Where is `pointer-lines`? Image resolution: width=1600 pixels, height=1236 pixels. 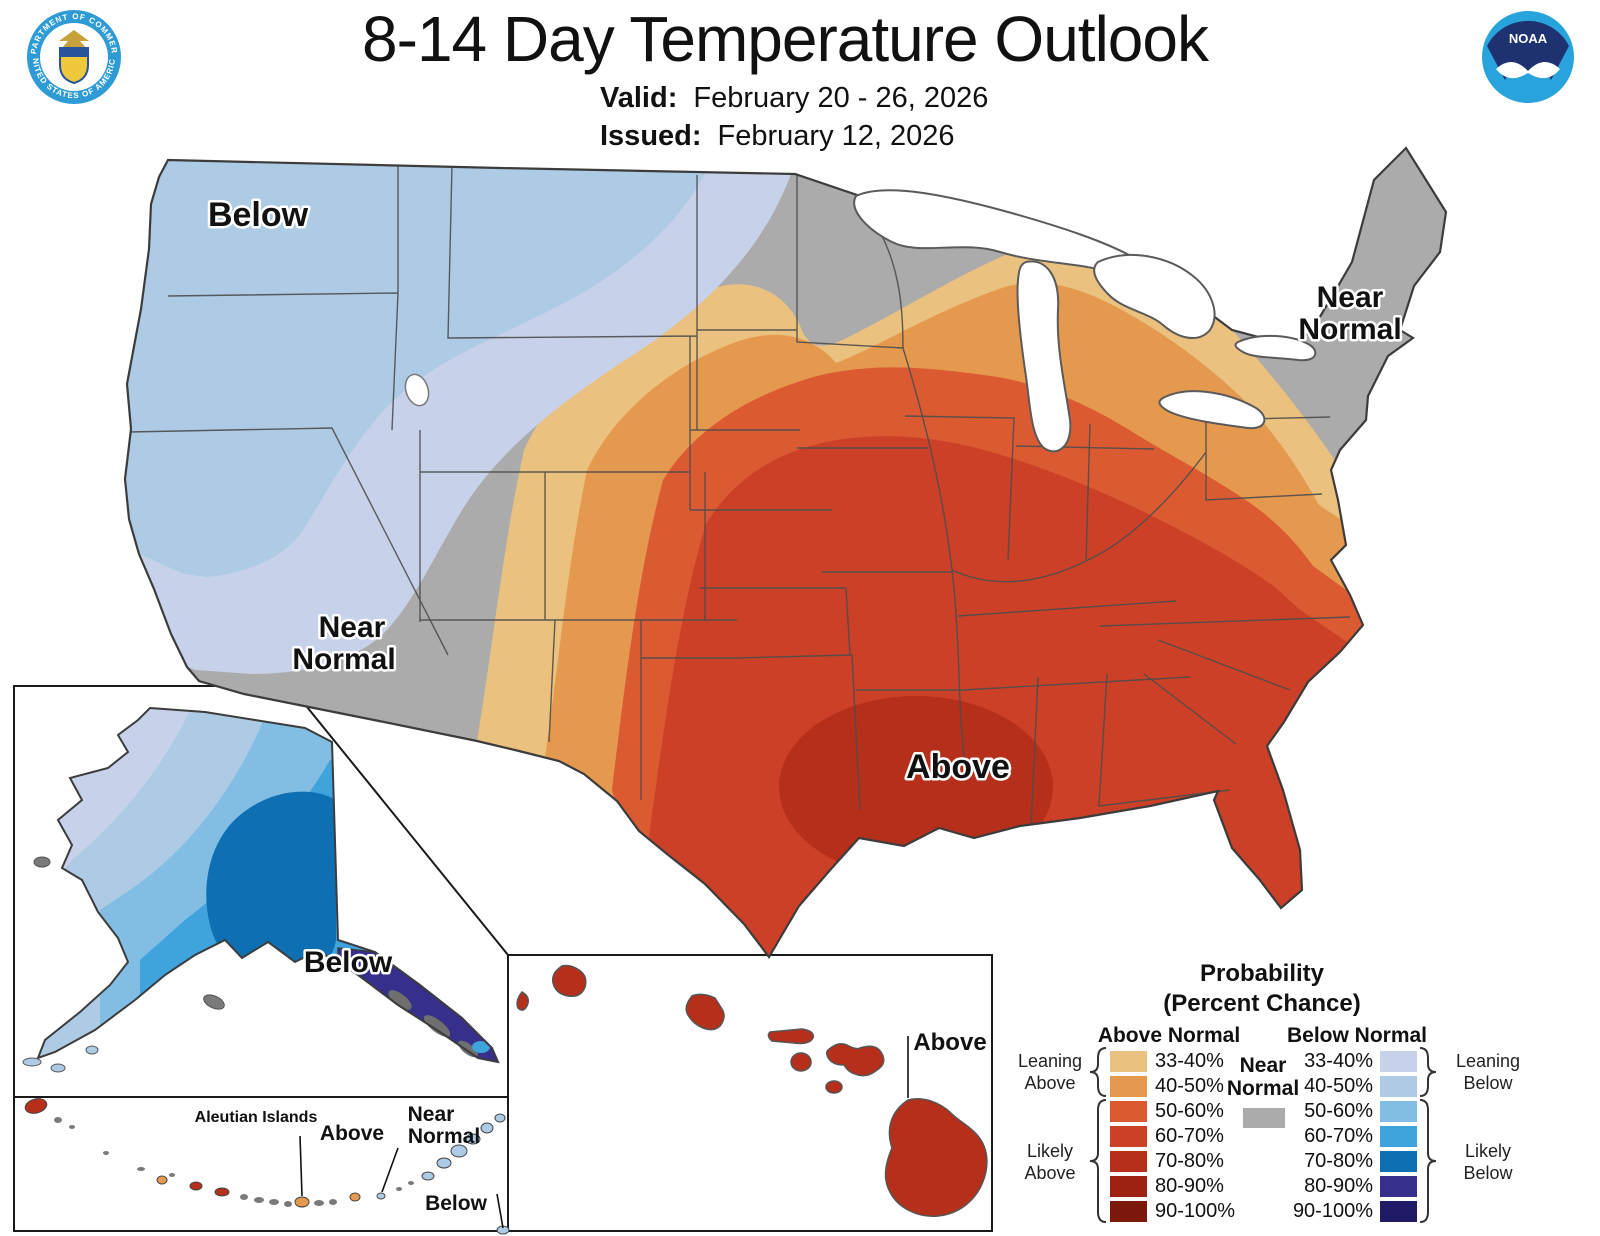 pointer-lines is located at coordinates (604, 1132).